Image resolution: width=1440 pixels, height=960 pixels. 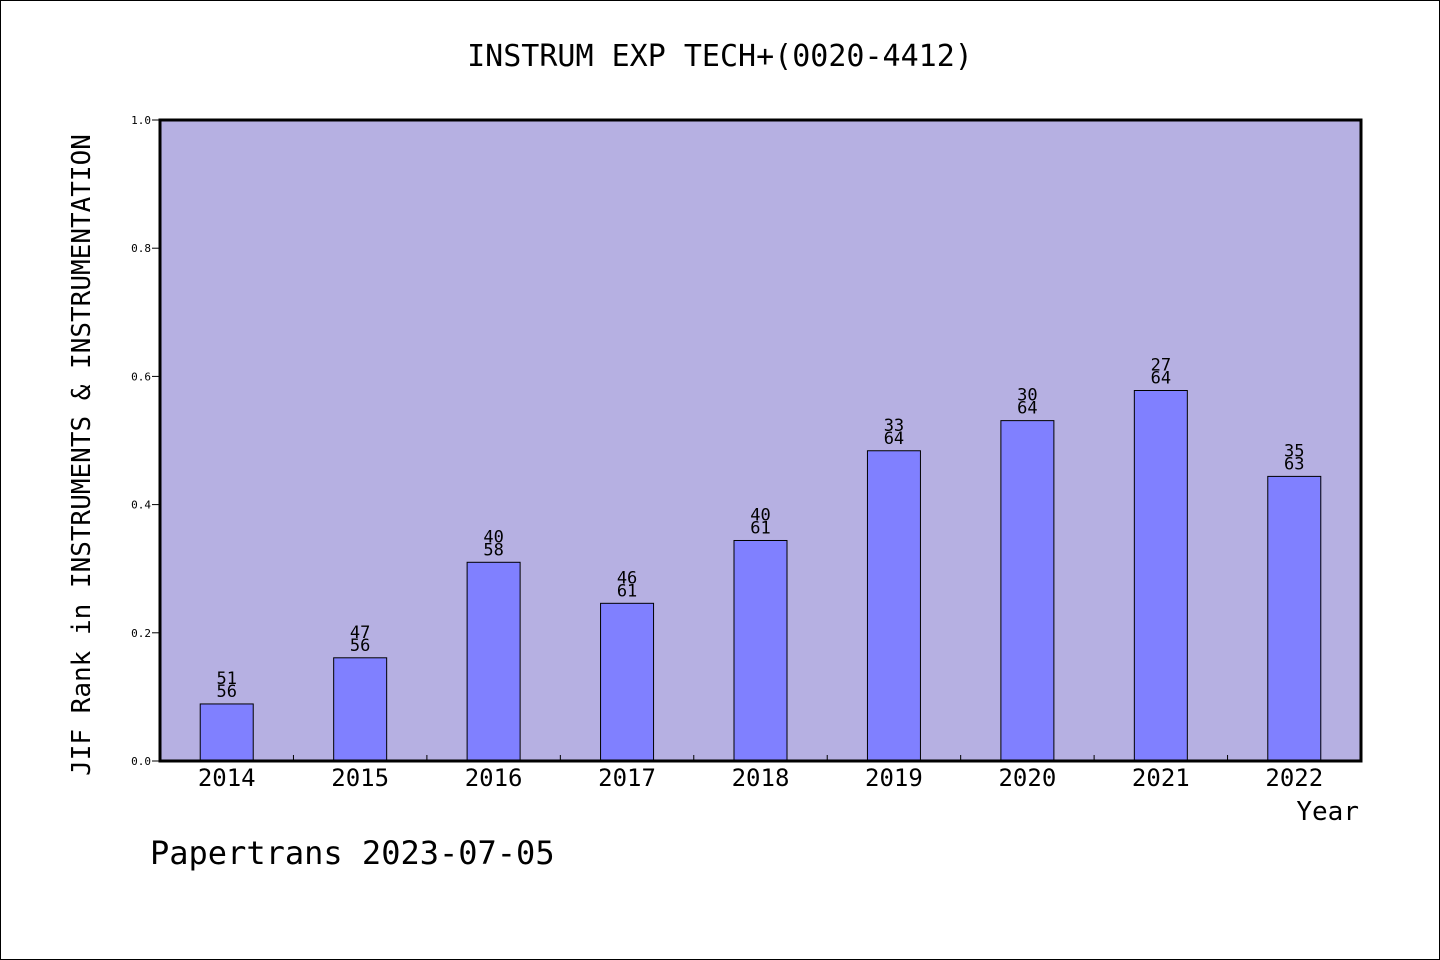 What do you see at coordinates (1161, 366) in the screenshot?
I see `bar-rank-label-2021: 27` at bounding box center [1161, 366].